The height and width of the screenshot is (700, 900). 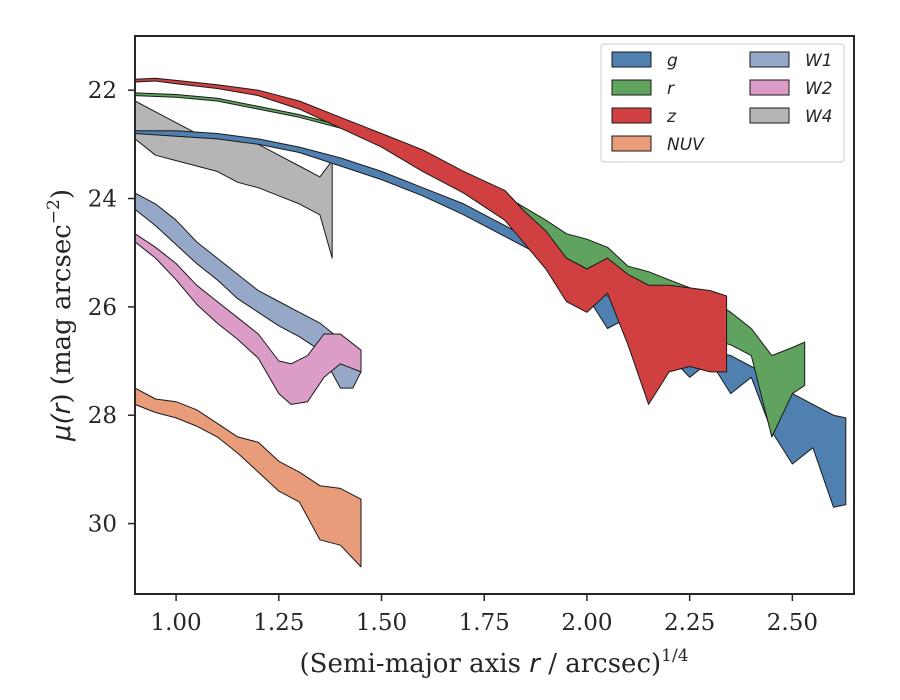 I want to click on x-axis-ticks: 1.00 1.25 1.50 1.75 2.00 2.25 2.50, so click(x=484, y=615).